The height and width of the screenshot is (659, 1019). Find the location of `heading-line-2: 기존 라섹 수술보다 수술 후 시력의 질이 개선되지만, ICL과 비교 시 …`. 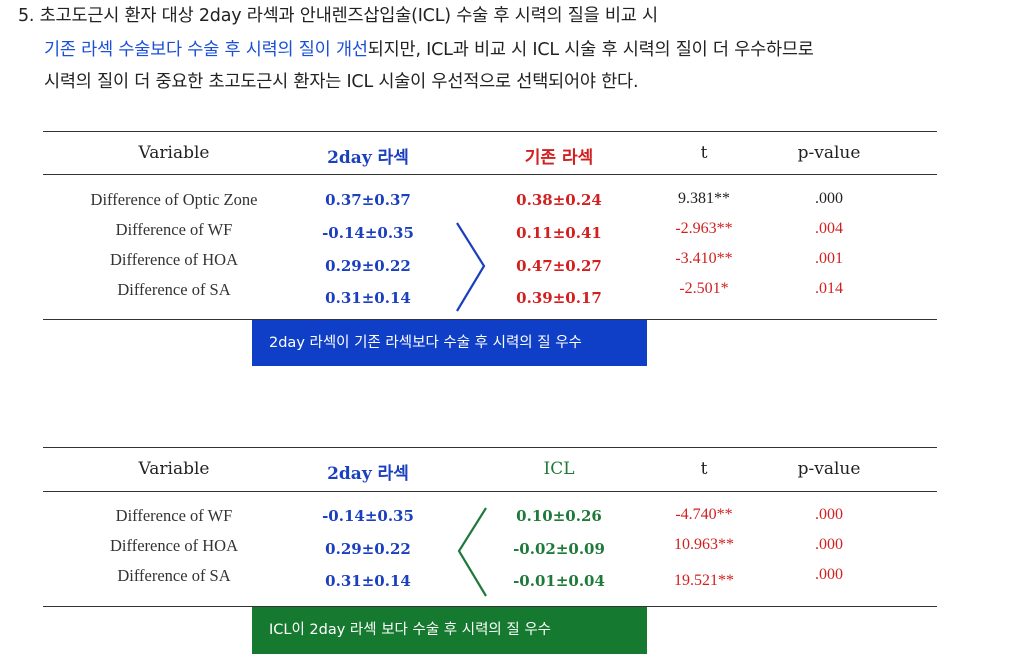

heading-line-2: 기존 라섹 수술보다 수술 후 시력의 질이 개선되지만, ICL과 비교 시 … is located at coordinates (429, 50).